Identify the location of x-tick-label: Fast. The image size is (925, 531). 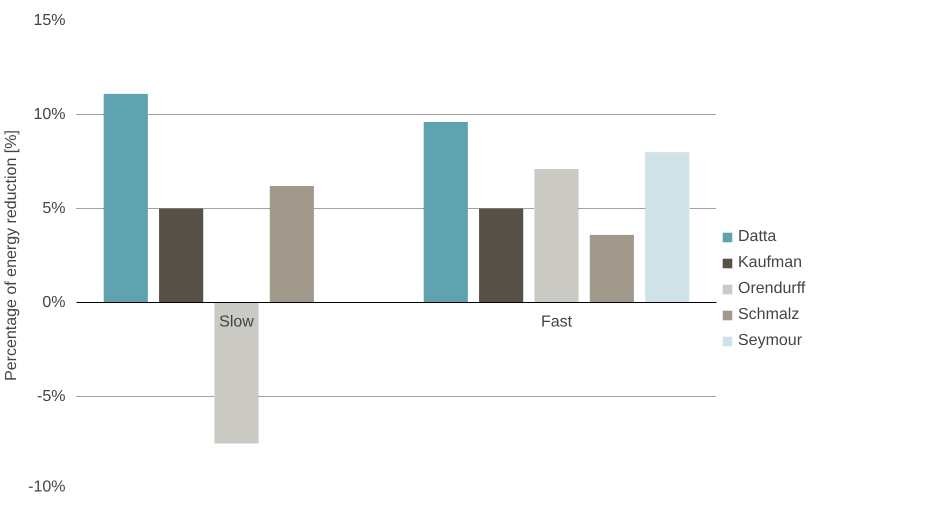
(556, 322).